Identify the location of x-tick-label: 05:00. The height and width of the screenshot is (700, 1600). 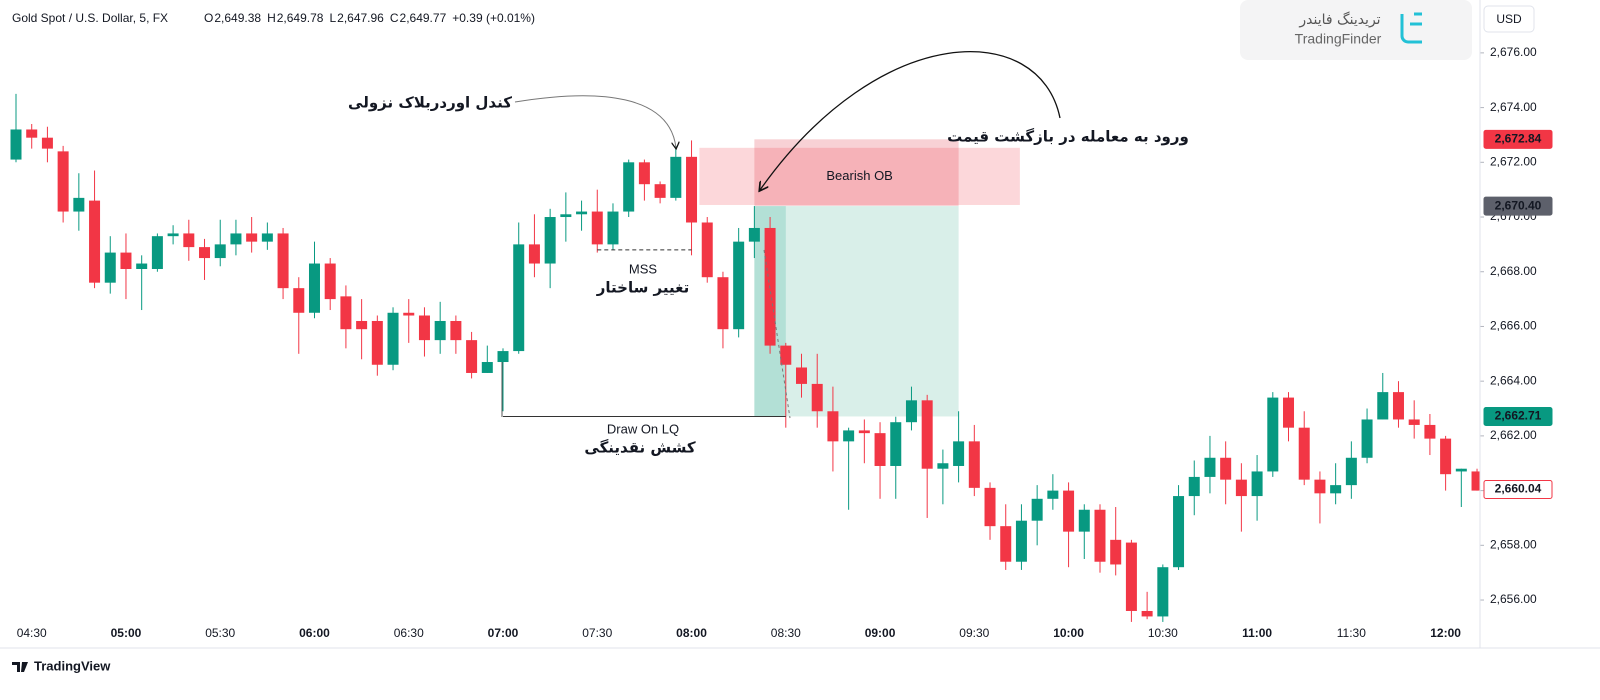
(126, 633).